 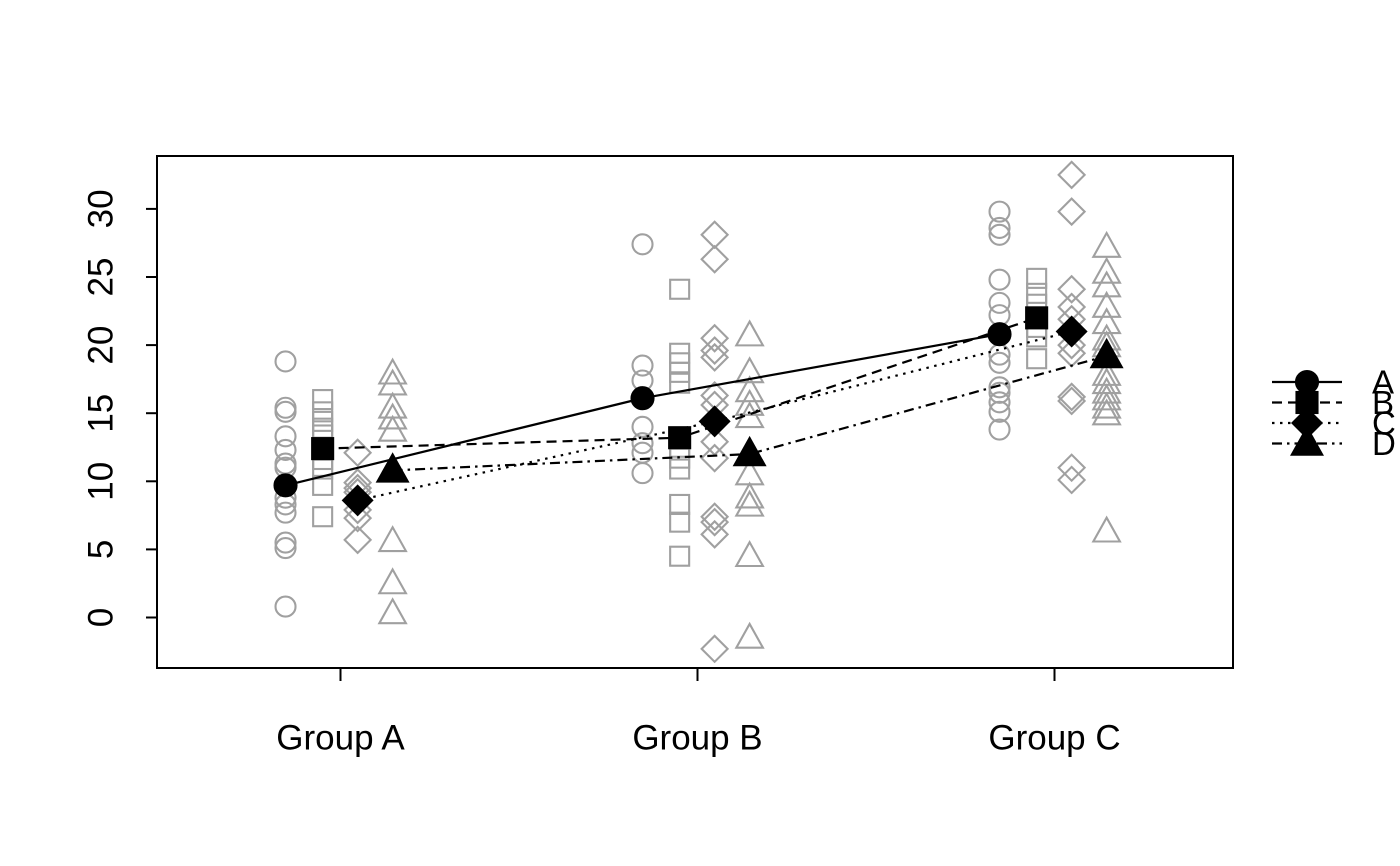 I want to click on legend-symbol-A, so click(x=1307, y=382).